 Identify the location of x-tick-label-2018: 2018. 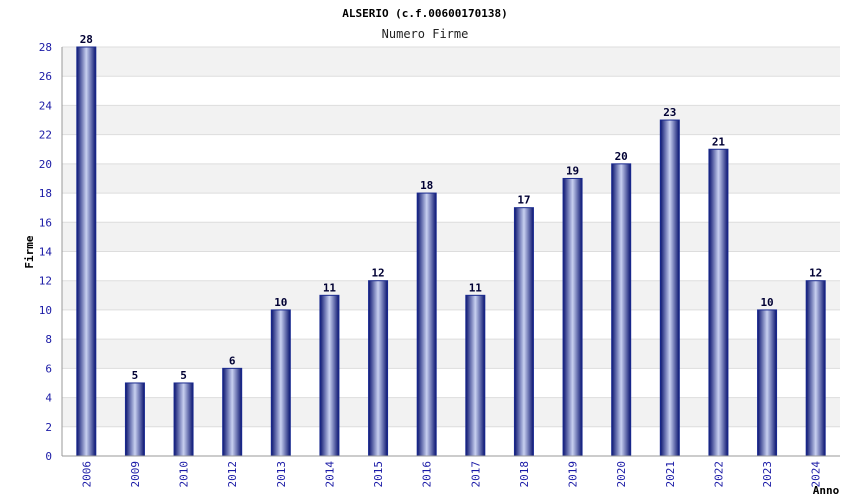
(524, 474).